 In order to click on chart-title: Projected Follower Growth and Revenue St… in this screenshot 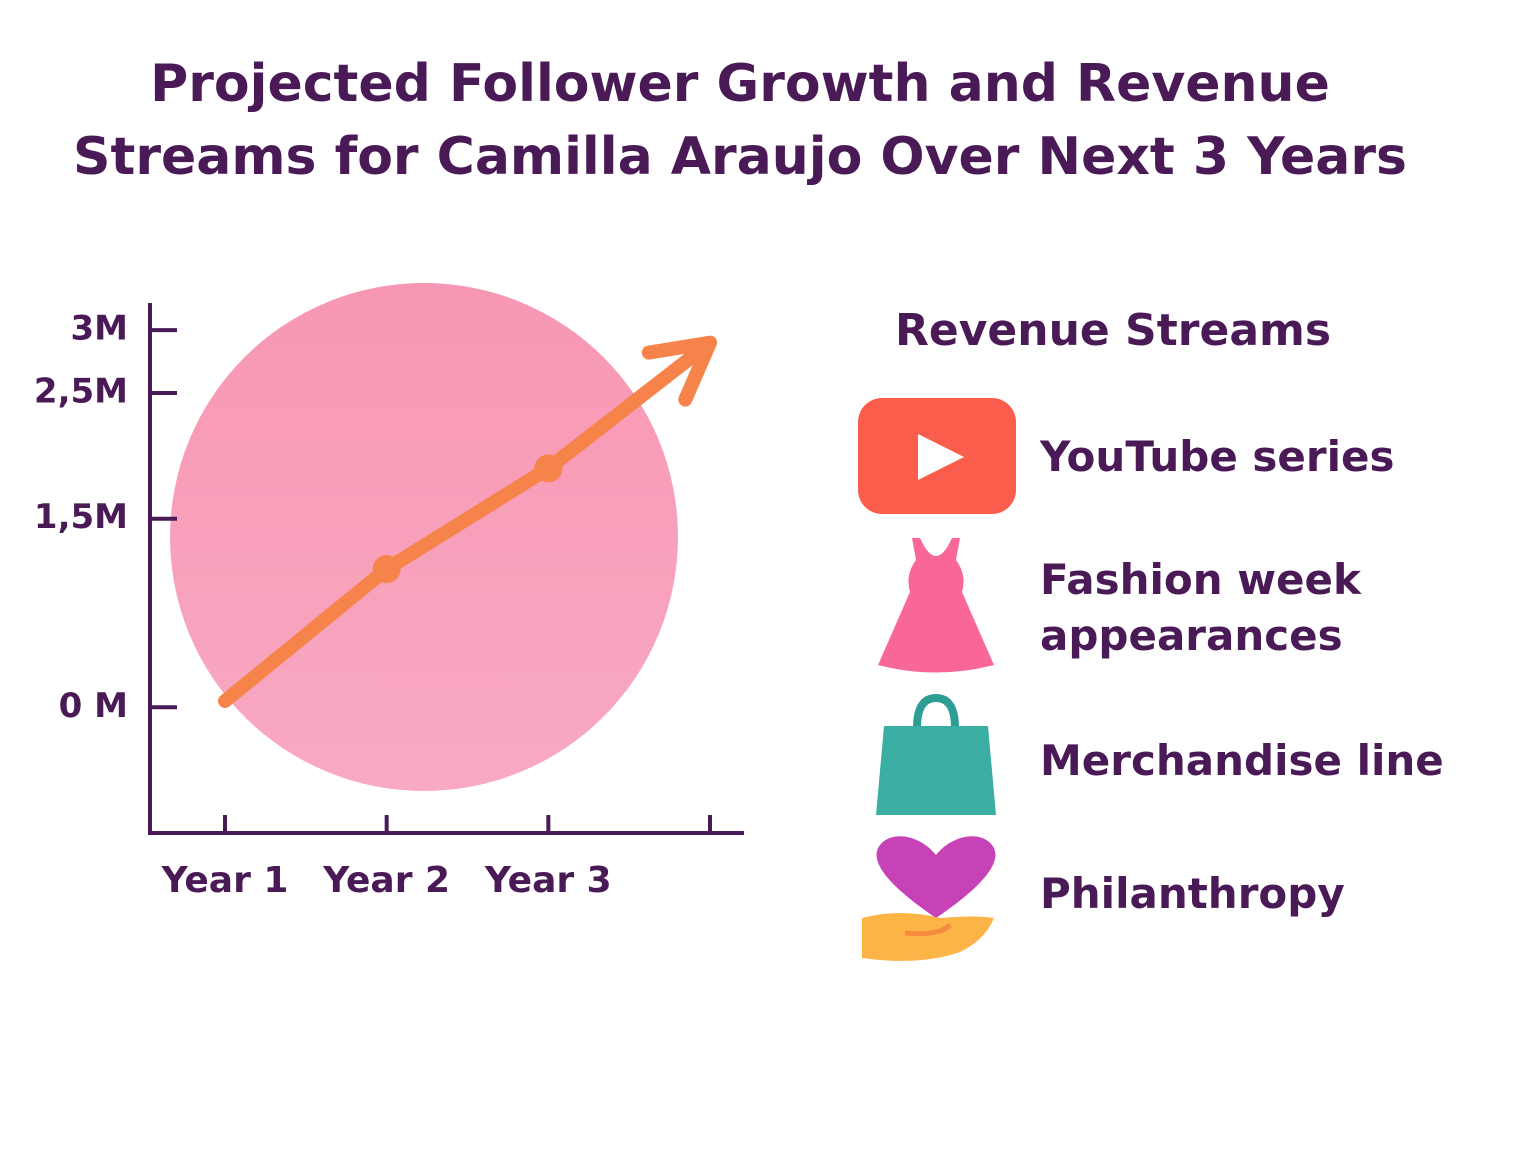, I will do `click(740, 120)`.